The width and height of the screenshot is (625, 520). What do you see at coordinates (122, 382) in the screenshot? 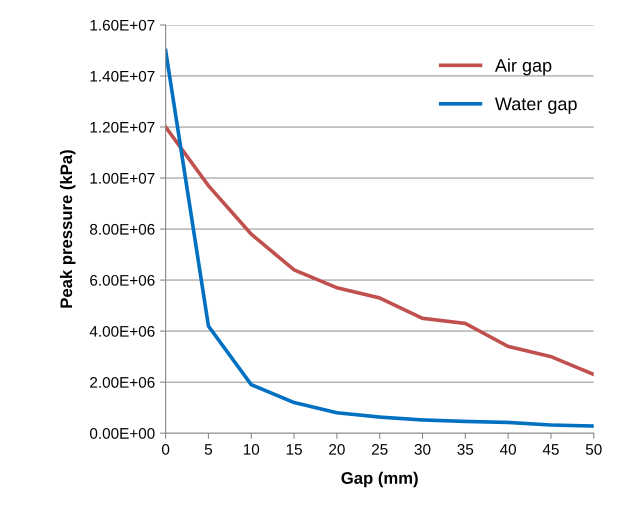
I see `y-tick-label: 2.00E+06` at bounding box center [122, 382].